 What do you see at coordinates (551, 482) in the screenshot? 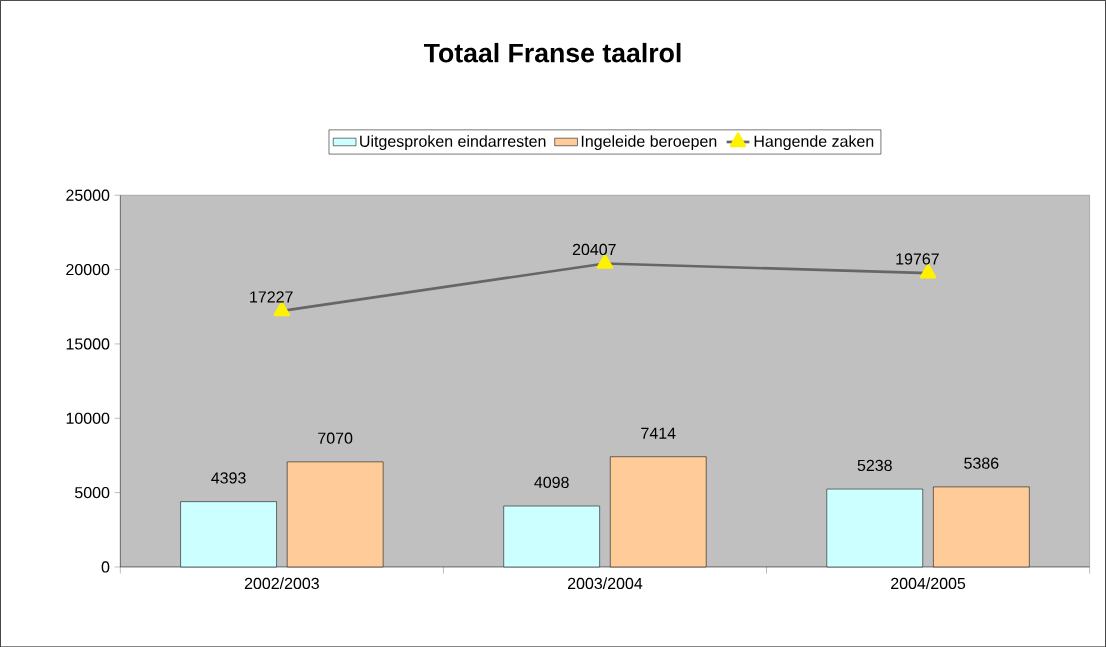
I see `data-label: 4098` at bounding box center [551, 482].